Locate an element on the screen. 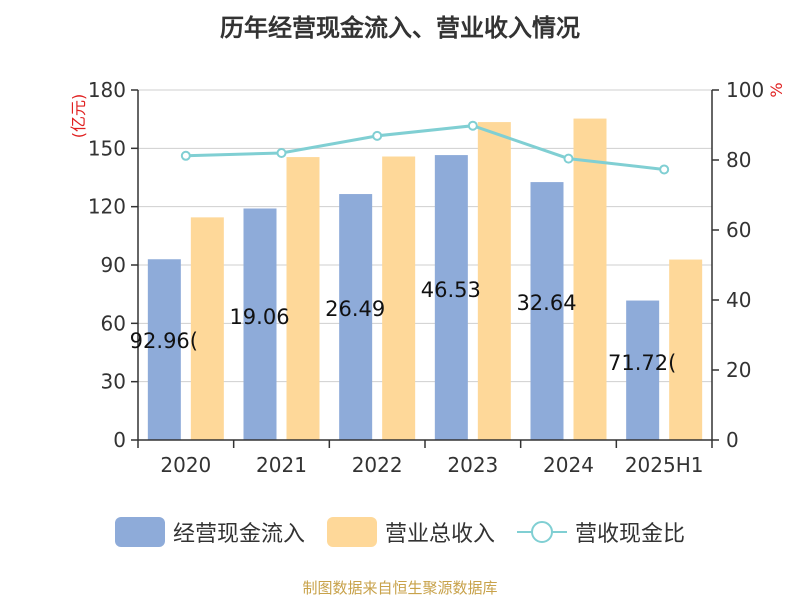  legend-item-ratio: 营收现金比 is located at coordinates (601, 532).